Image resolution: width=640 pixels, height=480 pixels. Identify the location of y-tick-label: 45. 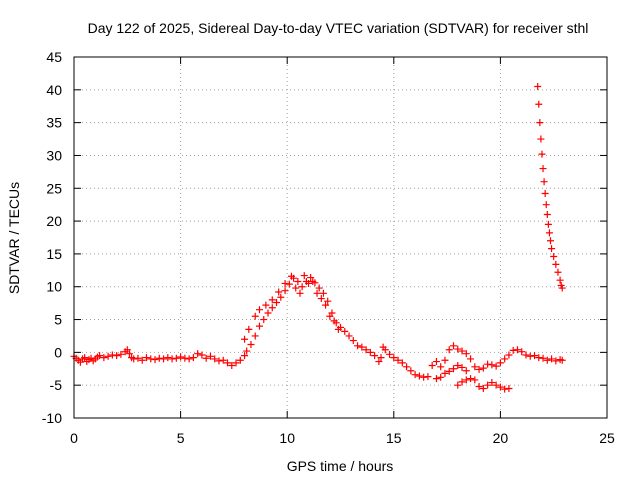
(54, 57).